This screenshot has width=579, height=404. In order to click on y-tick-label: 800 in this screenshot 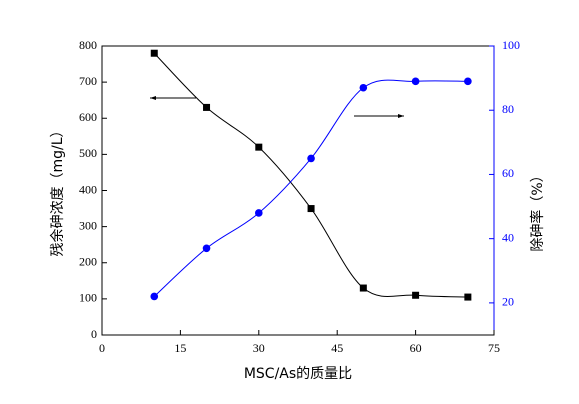, I will do `click(88, 45)`.